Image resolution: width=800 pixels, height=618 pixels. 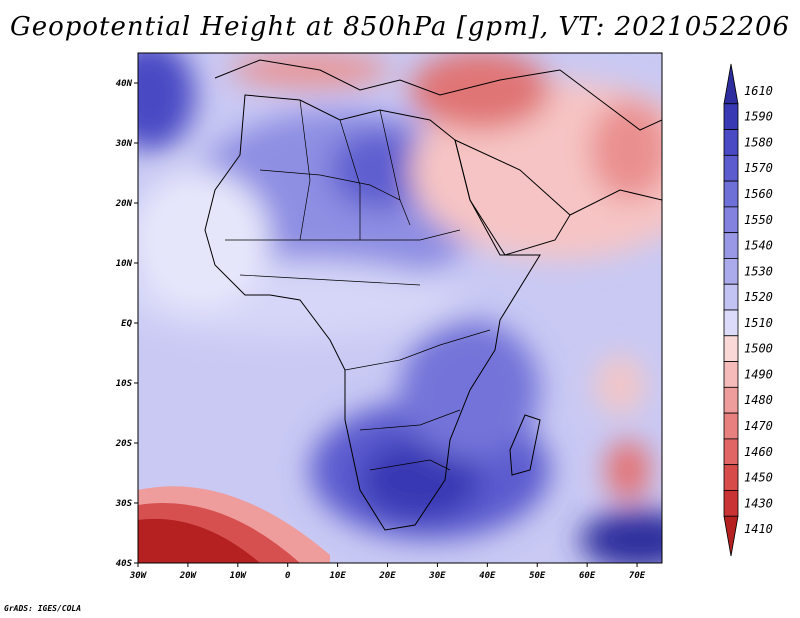 What do you see at coordinates (758, 168) in the screenshot?
I see `colorbar-level-label: 1570` at bounding box center [758, 168].